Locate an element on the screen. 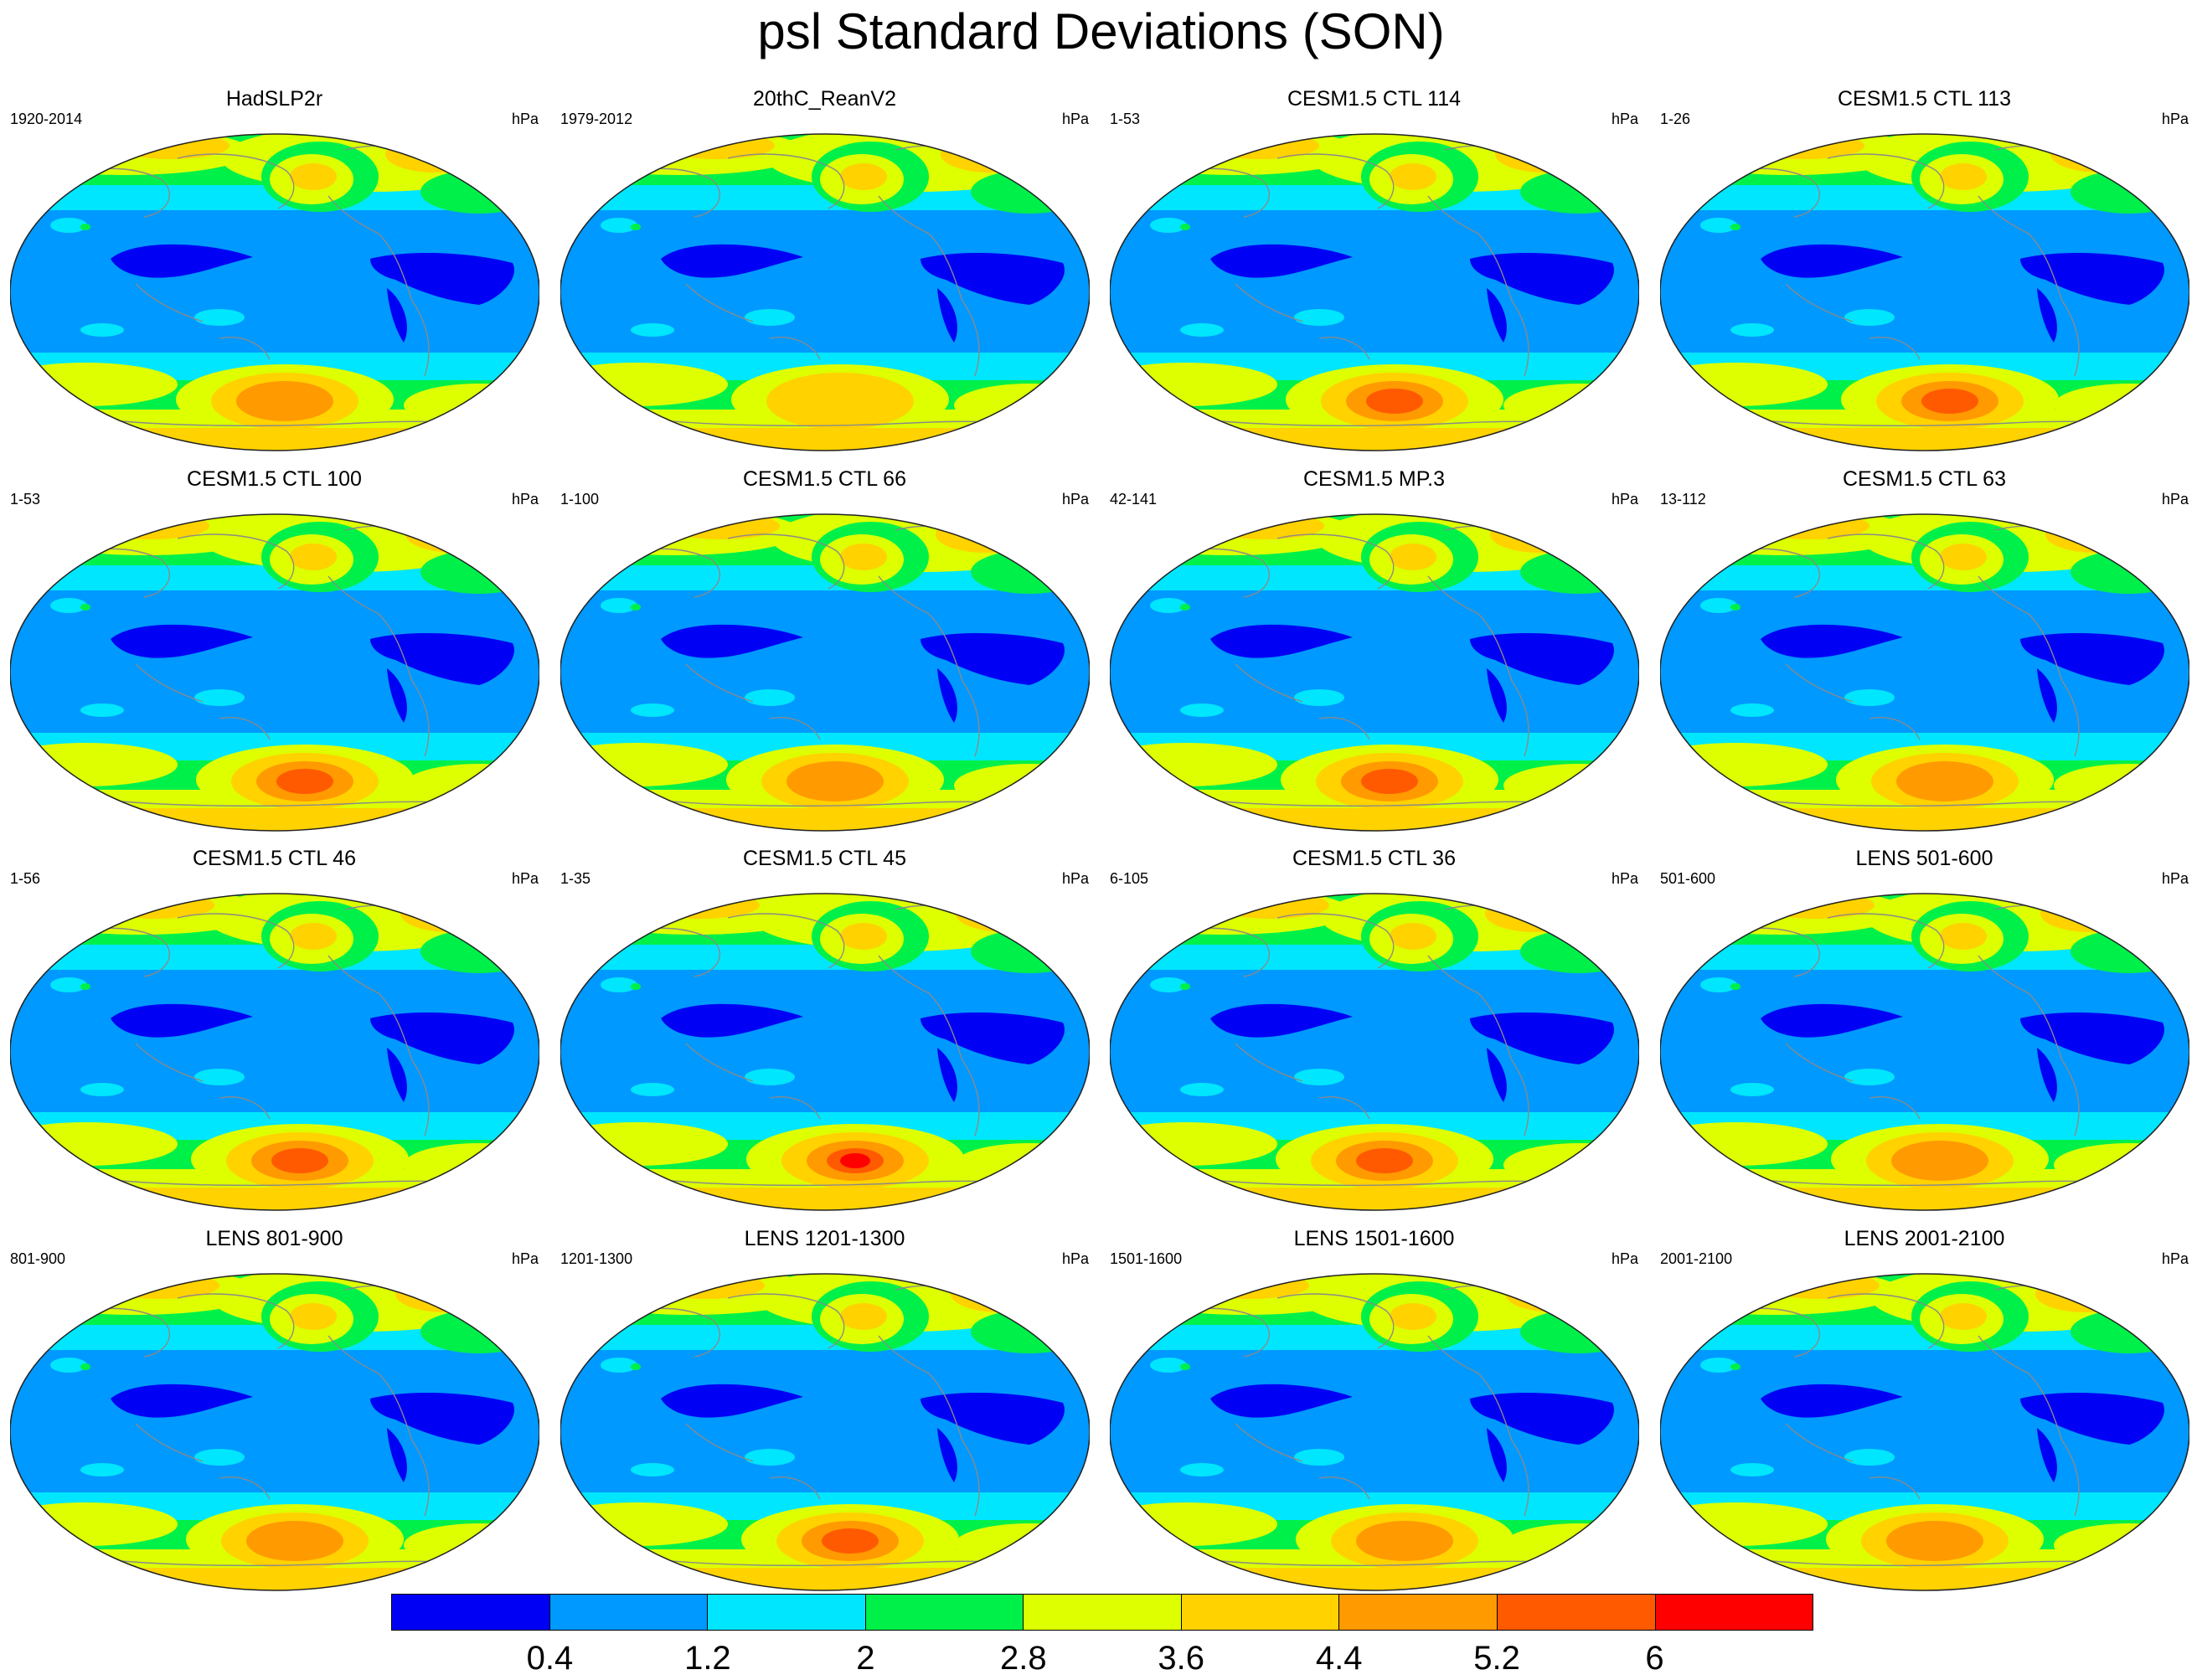  panel-title: CESM1.5 CTL 113 is located at coordinates (1924, 99).